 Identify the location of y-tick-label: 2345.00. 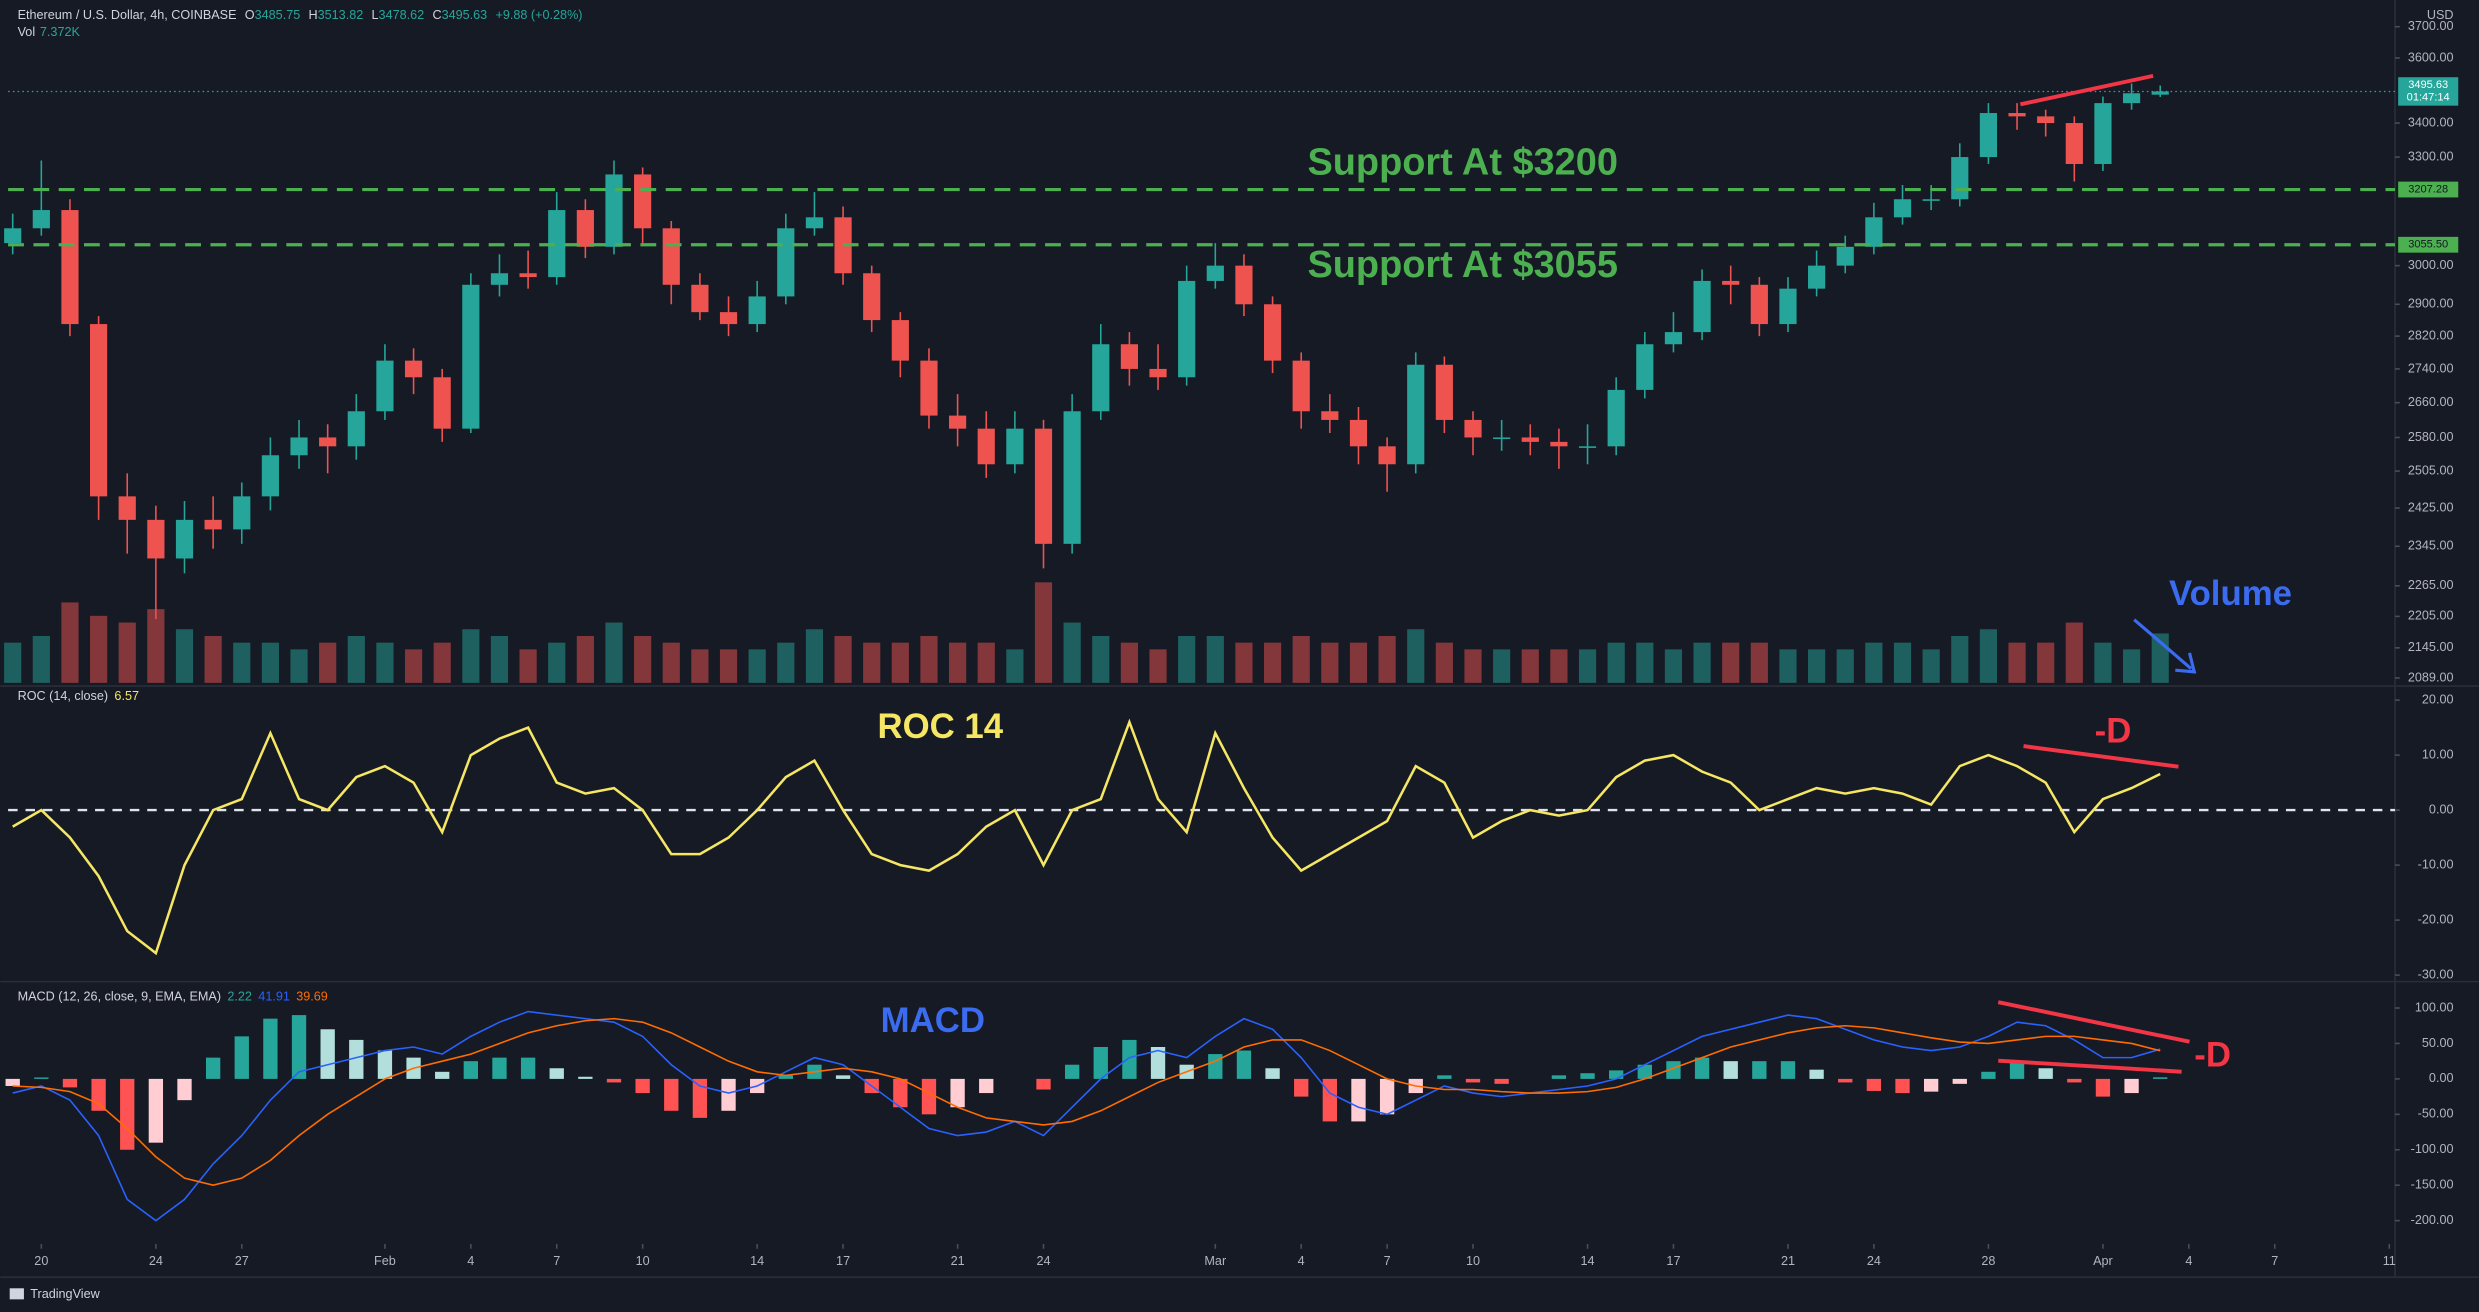
(2431, 546).